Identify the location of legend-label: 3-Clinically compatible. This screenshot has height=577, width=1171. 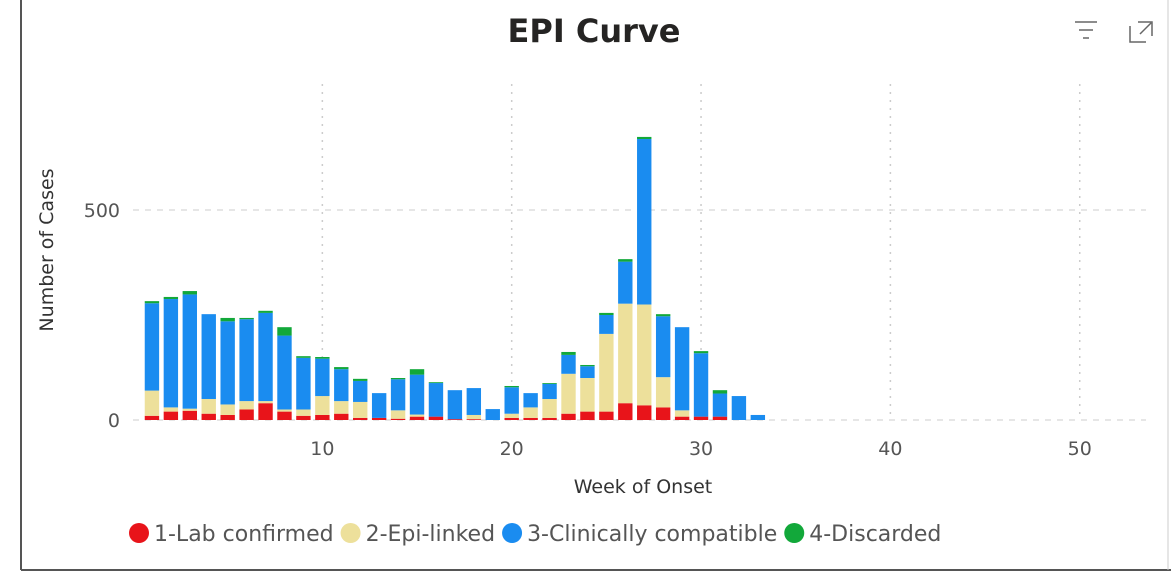
(652, 534).